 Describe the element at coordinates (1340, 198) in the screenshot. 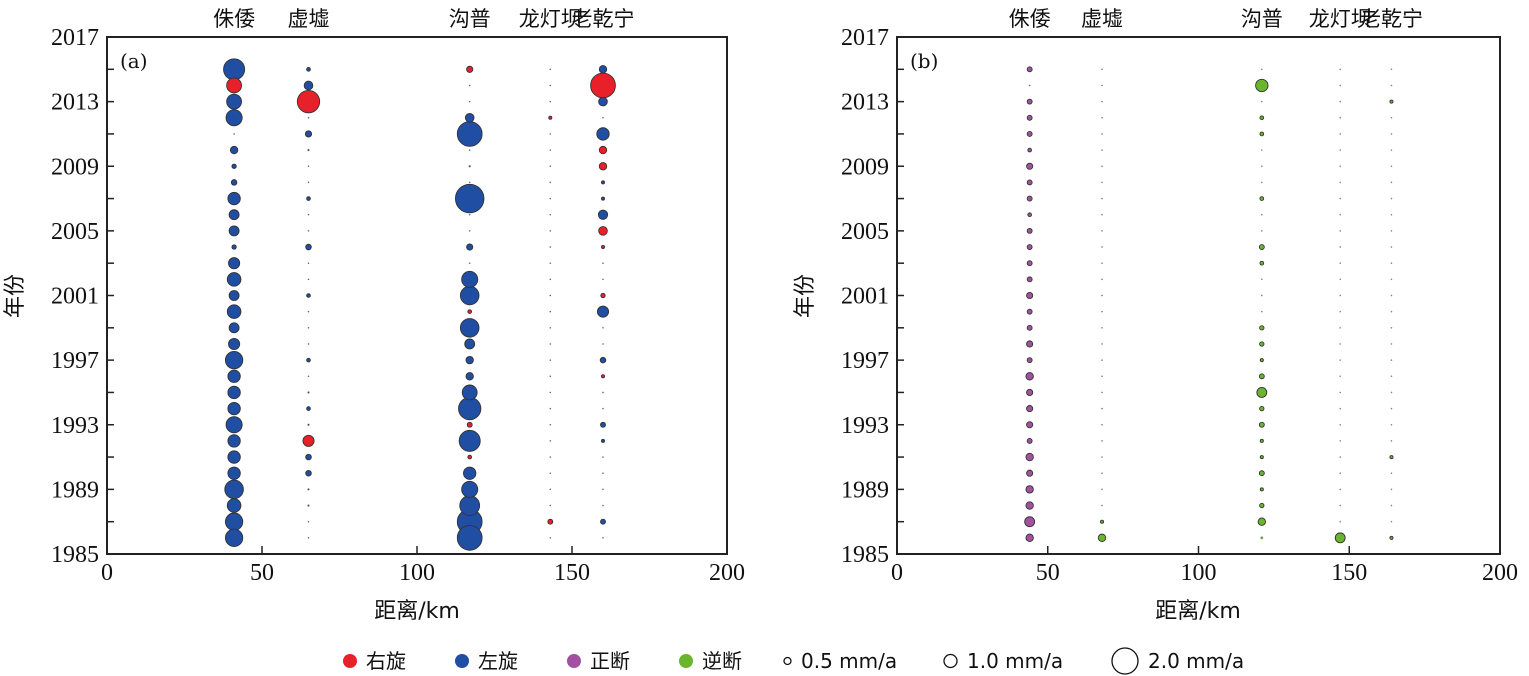

I see `bubble-龙灯坝-2007` at that location.